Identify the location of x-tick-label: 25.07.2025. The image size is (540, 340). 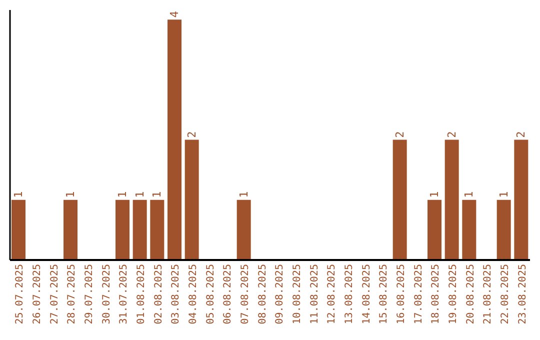
(20, 294).